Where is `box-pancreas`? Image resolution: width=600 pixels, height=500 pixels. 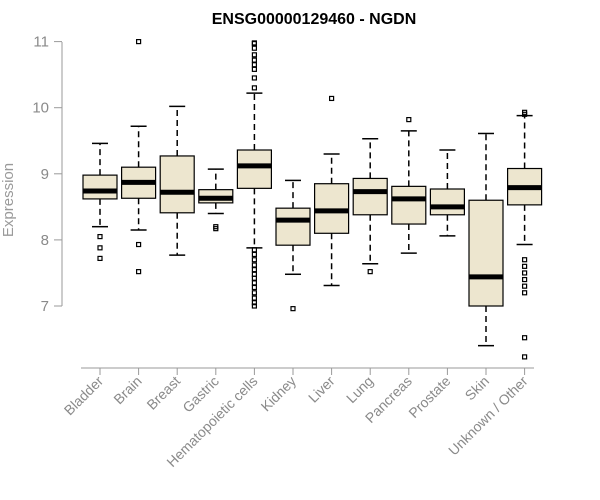 box-pancreas is located at coordinates (409, 185).